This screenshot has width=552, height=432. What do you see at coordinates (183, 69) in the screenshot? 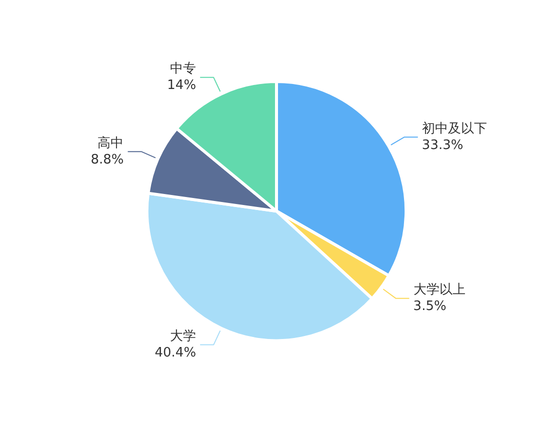
I see `slice-label: 中专` at bounding box center [183, 69].